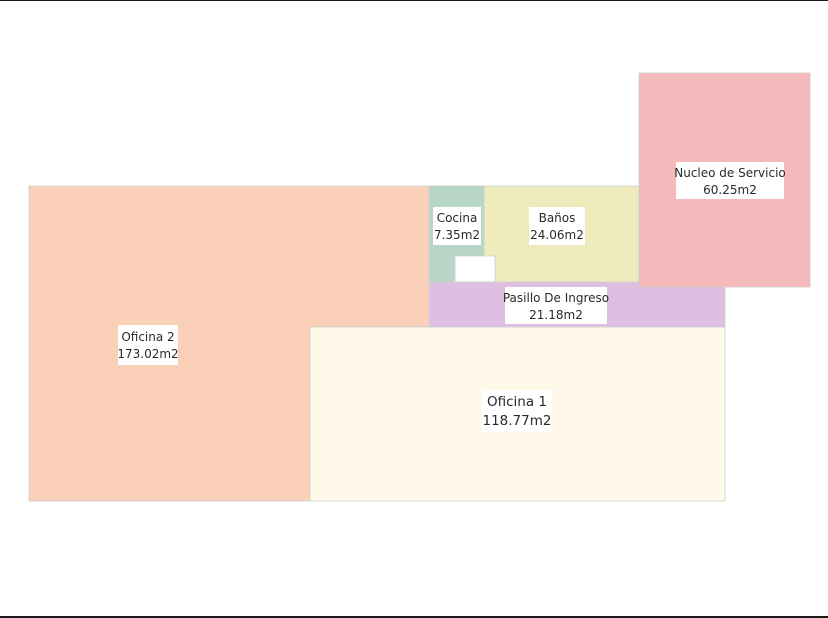 This screenshot has width=828, height=618. Describe the element at coordinates (517, 402) in the screenshot. I see `label-oficina-1-name: Oficina 1` at that location.